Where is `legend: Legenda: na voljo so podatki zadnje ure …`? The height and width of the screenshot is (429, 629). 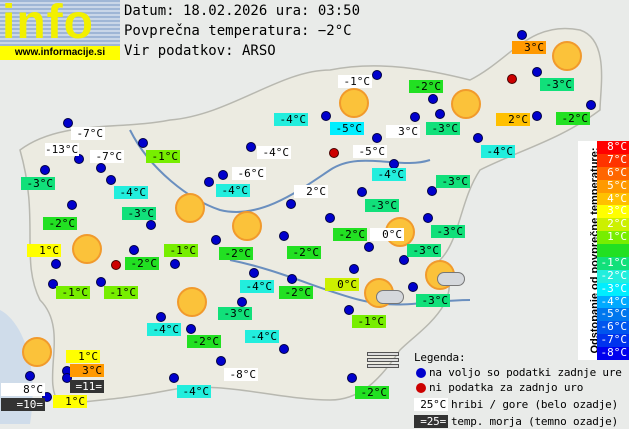 legend: Legenda: na voljo so podatki zadnje ure … is located at coordinates (518, 389).